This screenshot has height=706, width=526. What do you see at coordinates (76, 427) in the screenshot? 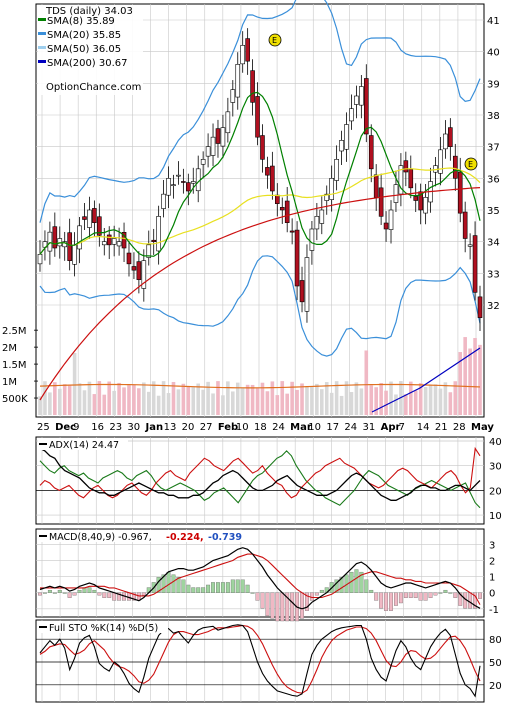
I see `x-tick-label: 9` at bounding box center [76, 427].